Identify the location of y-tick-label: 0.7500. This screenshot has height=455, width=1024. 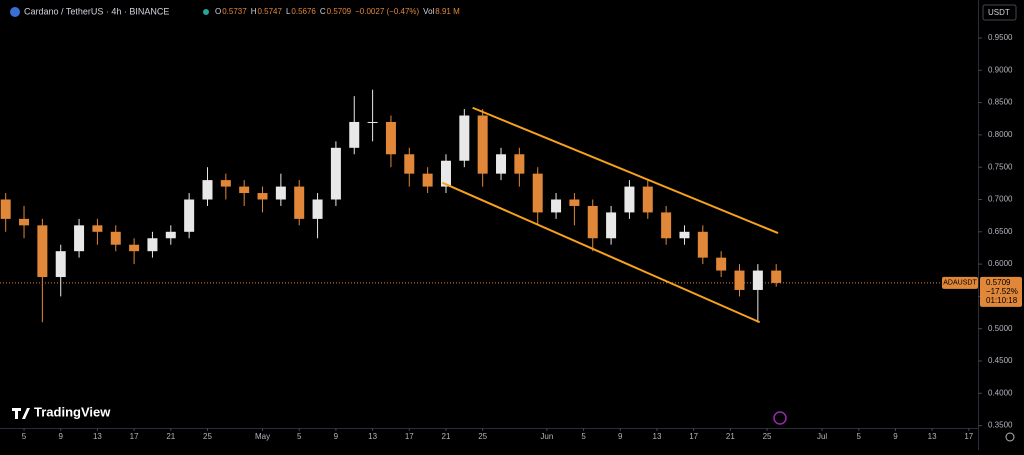
(1000, 166).